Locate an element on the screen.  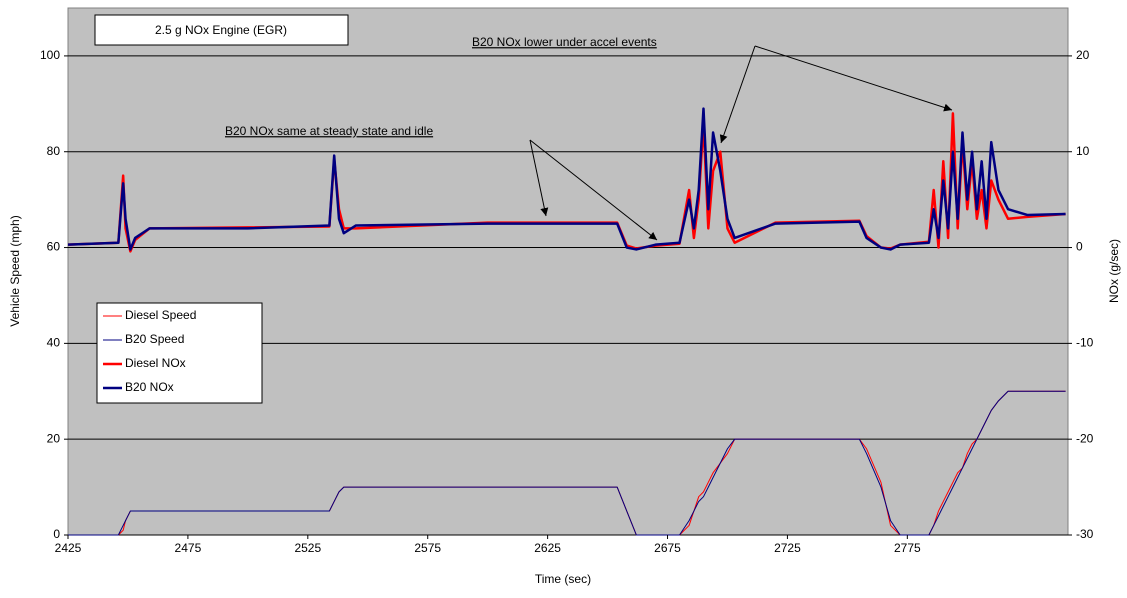
y-tick-label: 80 is located at coordinates (54, 151).